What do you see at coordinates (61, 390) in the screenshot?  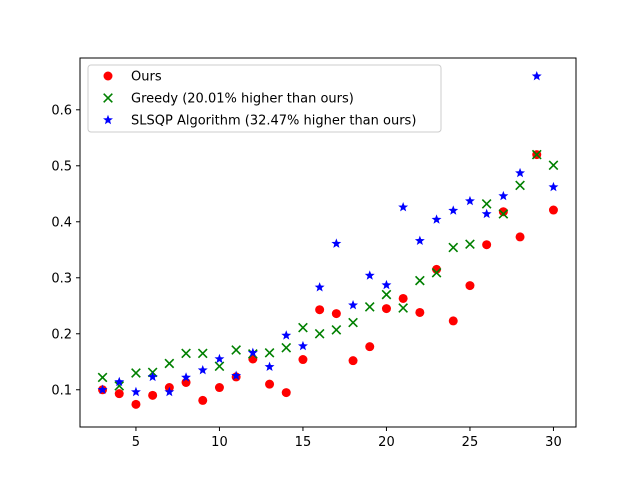 I see `y-tick-label: 0.1` at bounding box center [61, 390].